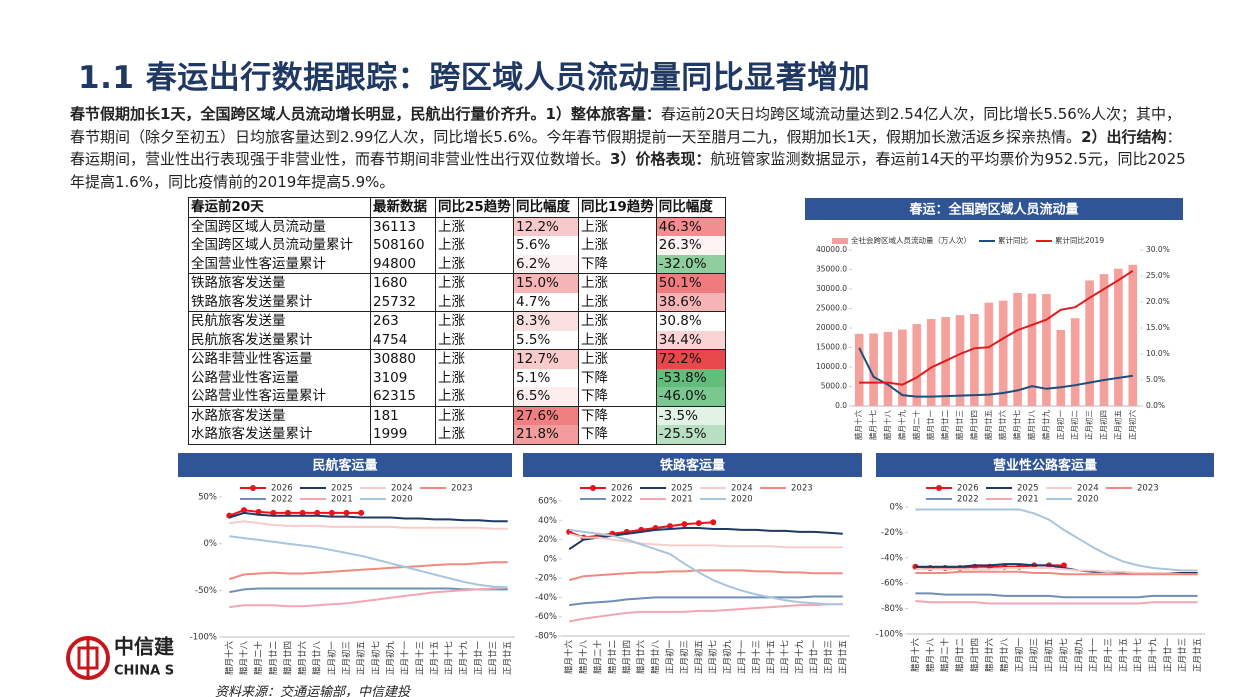 The height and width of the screenshot is (697, 1240). I want to click on y-tick-label: 20%, so click(547, 540).